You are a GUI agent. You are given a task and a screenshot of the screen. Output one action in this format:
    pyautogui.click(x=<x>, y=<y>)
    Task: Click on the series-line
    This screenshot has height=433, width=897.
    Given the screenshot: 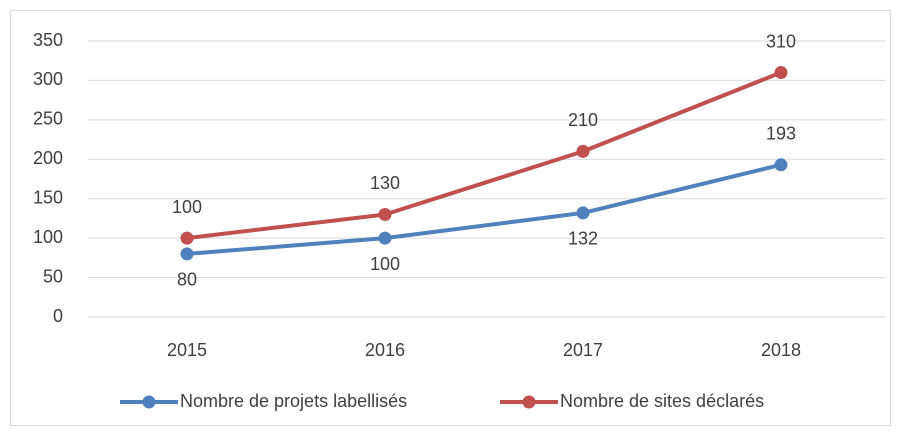 What is the action you would take?
    pyautogui.click(x=484, y=209)
    